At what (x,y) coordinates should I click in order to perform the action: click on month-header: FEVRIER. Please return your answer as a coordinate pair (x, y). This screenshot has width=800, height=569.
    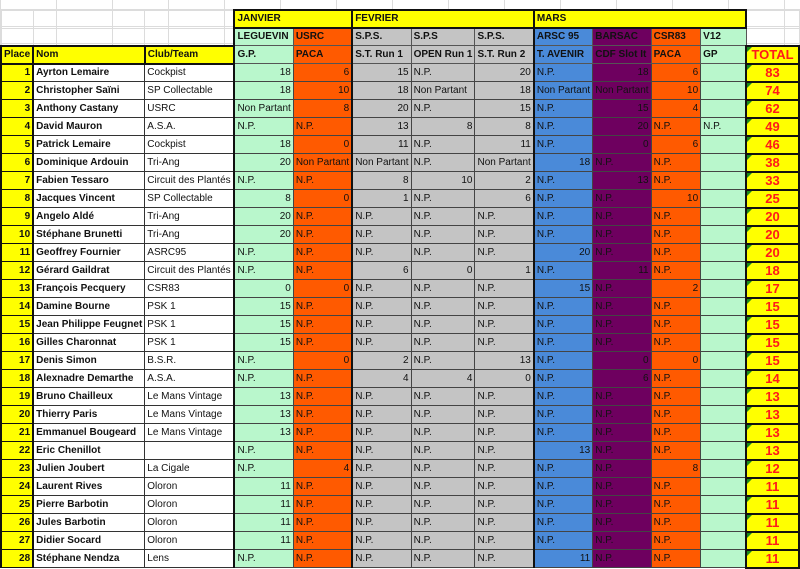
    Looking at the image, I should click on (443, 19).